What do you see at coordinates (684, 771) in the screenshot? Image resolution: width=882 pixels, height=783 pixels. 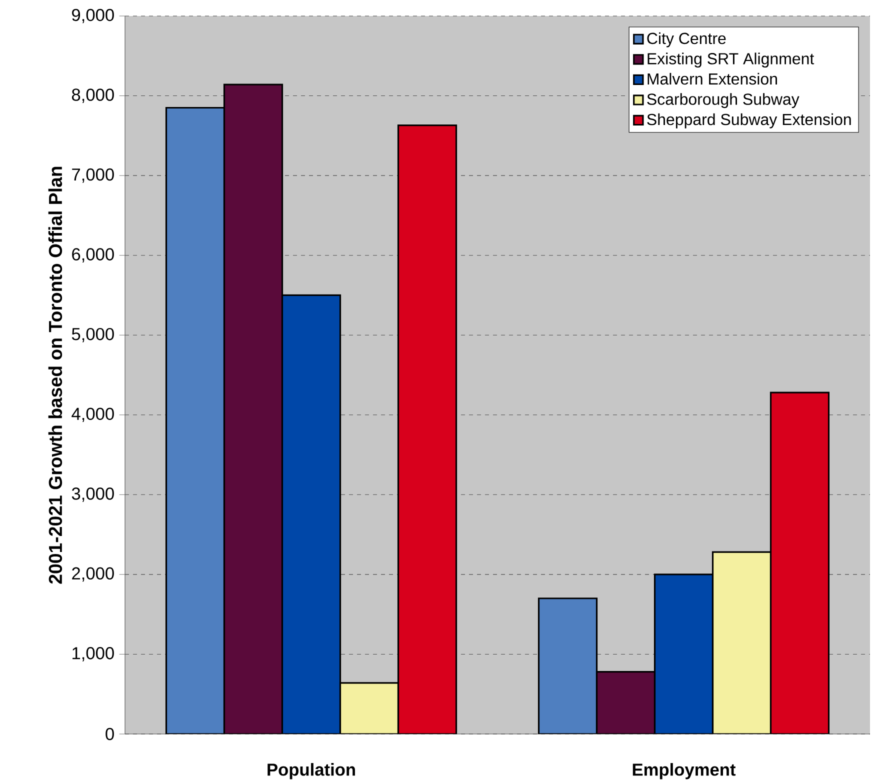 I see `x-tick-label: Employment` at bounding box center [684, 771].